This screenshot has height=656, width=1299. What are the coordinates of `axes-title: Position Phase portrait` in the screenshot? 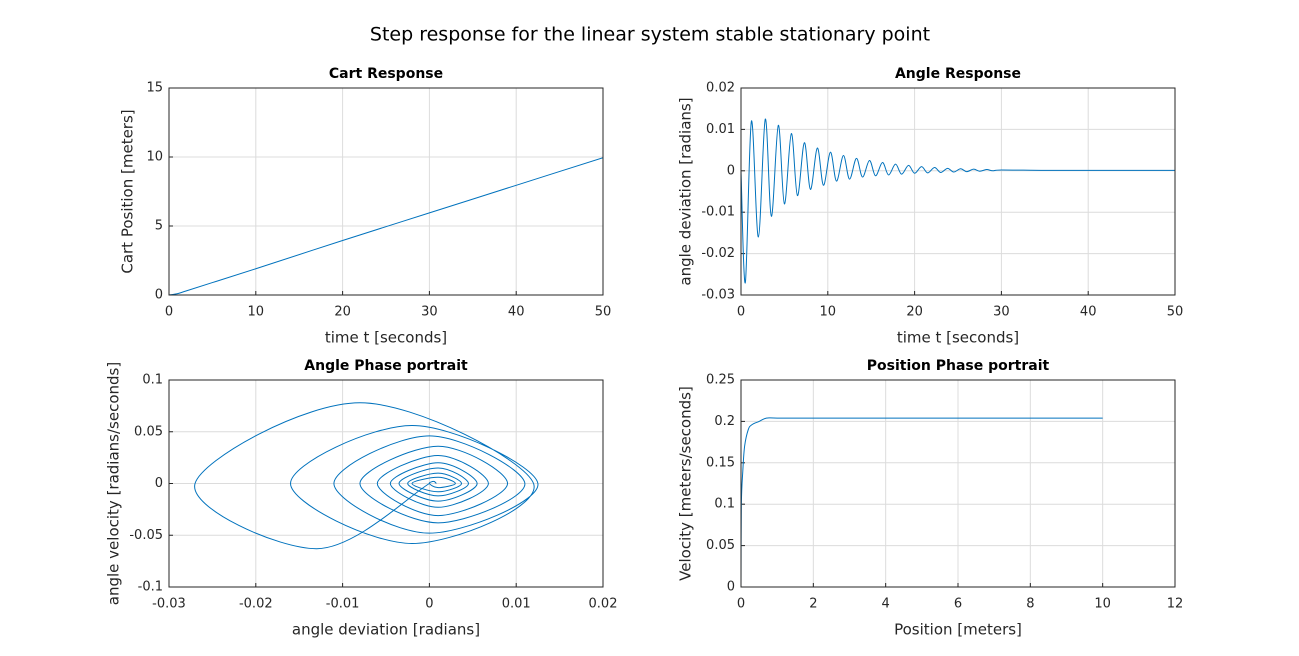 It's located at (958, 366).